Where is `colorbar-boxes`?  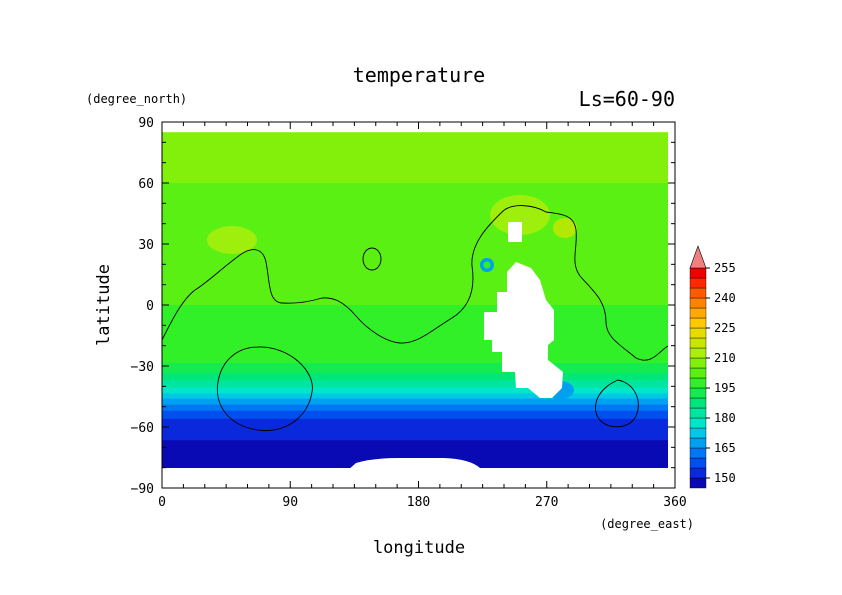 colorbar-boxes is located at coordinates (698, 367).